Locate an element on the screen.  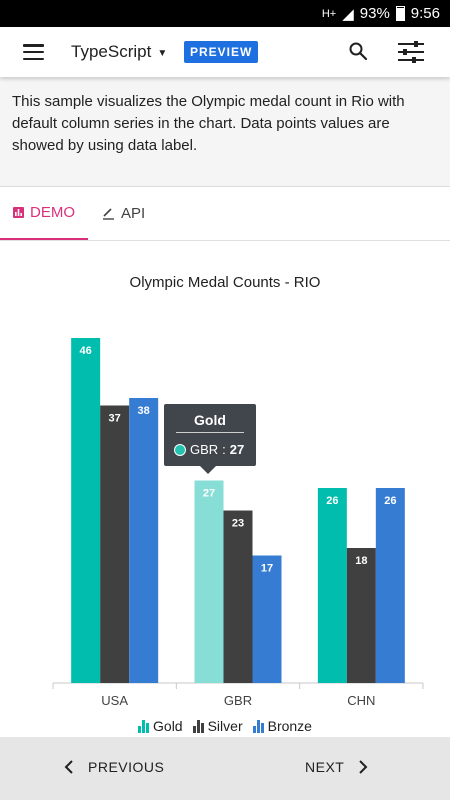
tooltip-row: GBR : 27 is located at coordinates (209, 449).